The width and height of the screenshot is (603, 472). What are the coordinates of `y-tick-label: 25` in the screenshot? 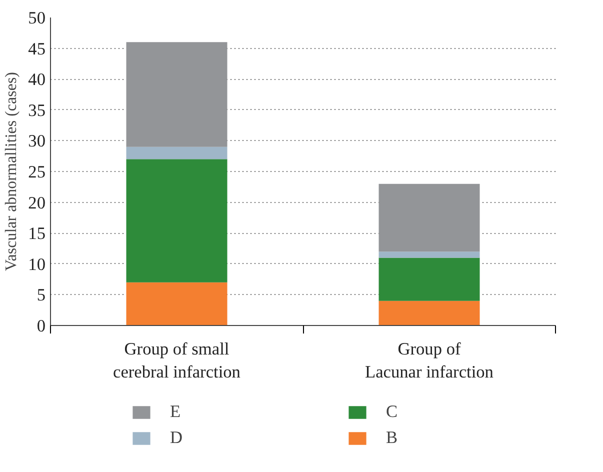 It's located at (37, 172).